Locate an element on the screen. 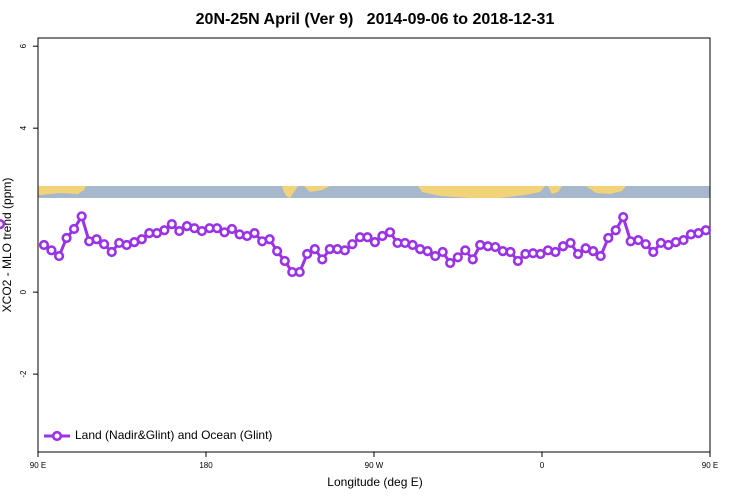 Image resolution: width=750 pixels, height=500 pixels. x-axis-label: Longitude (deg E) is located at coordinates (374, 482).